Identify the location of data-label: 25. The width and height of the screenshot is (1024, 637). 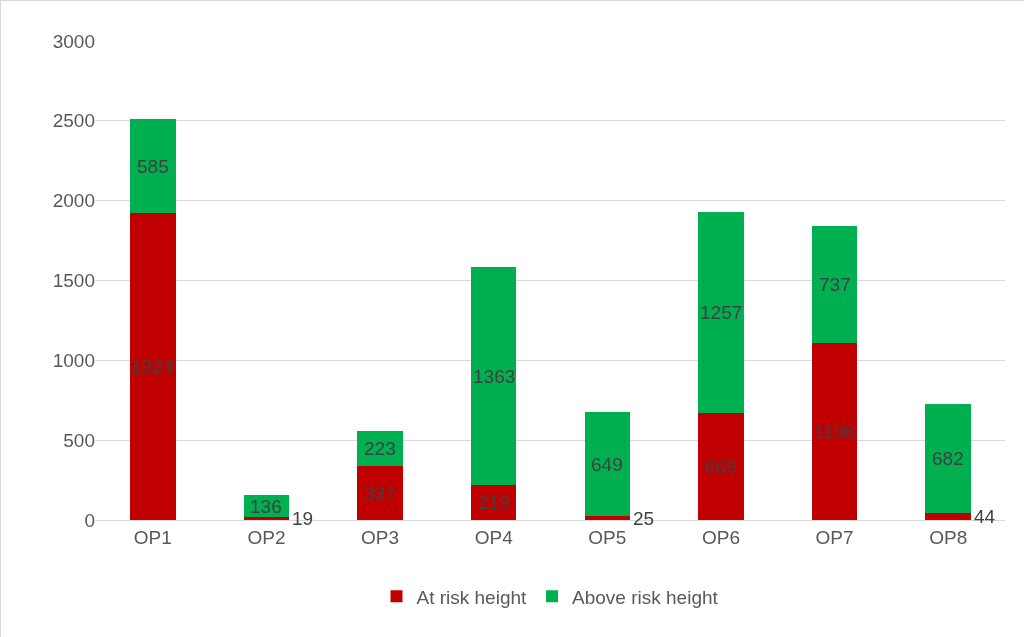
(644, 518).